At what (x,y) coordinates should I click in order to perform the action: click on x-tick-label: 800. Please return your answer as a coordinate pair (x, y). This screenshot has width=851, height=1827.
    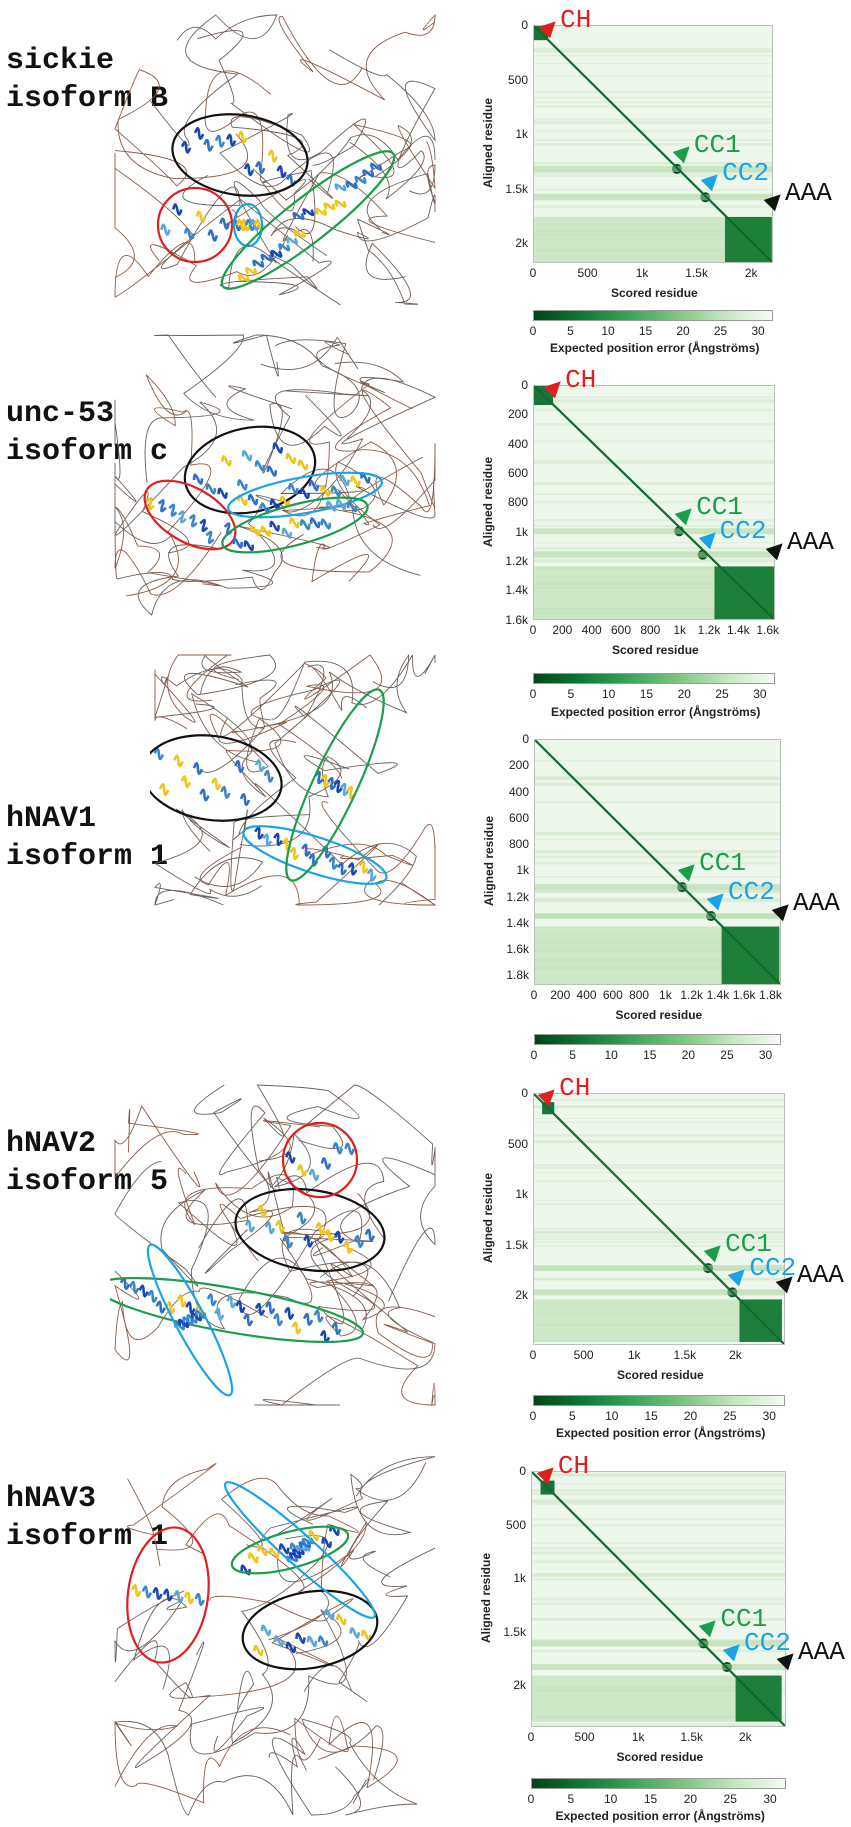
    Looking at the image, I should click on (639, 995).